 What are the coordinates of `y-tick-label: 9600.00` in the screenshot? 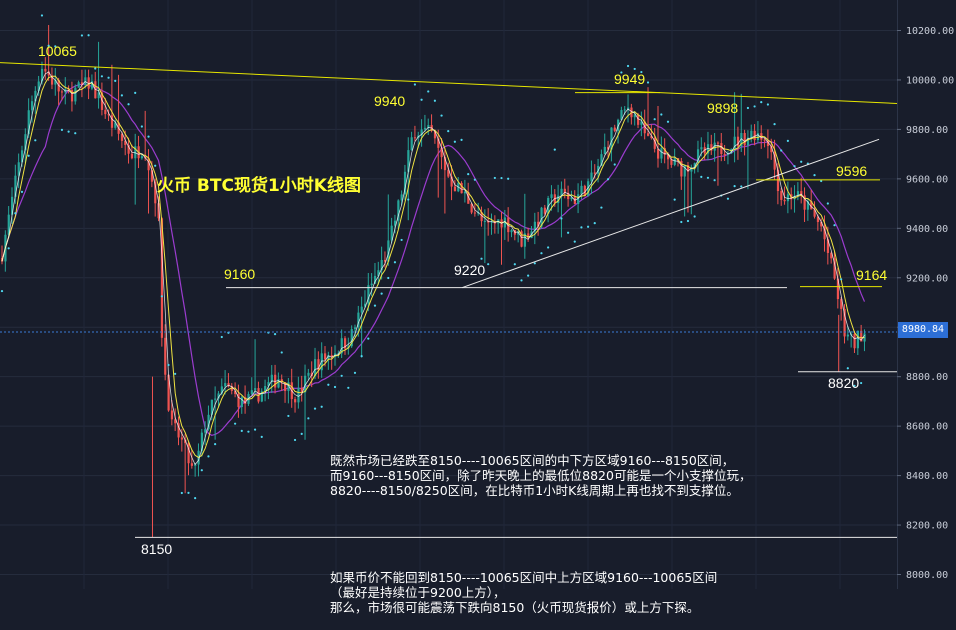 It's located at (927, 179).